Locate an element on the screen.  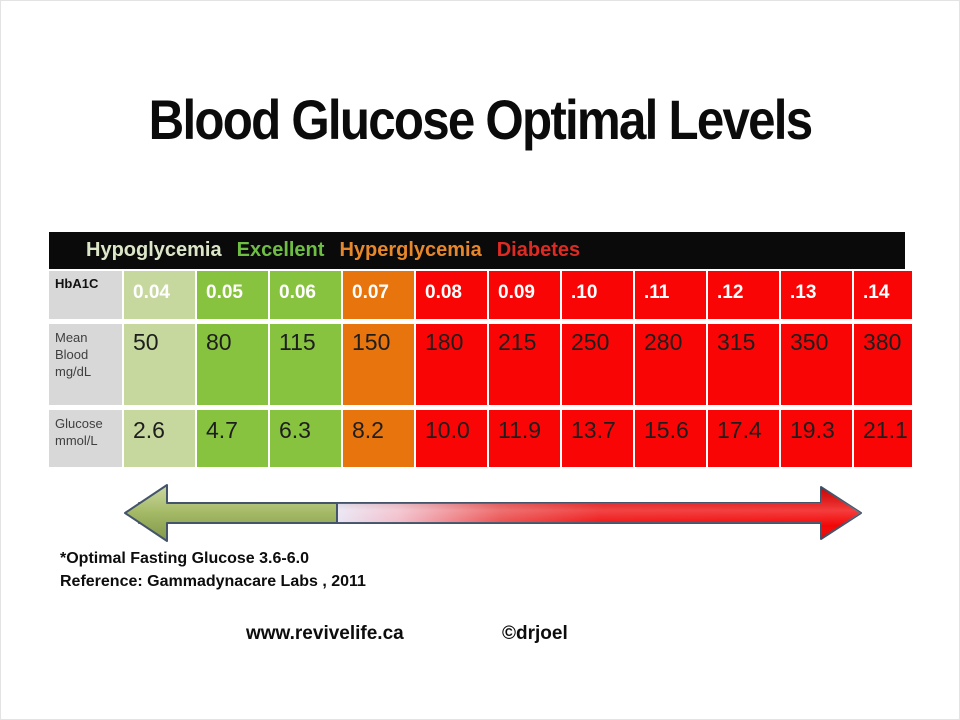
table-cell: 250 is located at coordinates (597, 364).